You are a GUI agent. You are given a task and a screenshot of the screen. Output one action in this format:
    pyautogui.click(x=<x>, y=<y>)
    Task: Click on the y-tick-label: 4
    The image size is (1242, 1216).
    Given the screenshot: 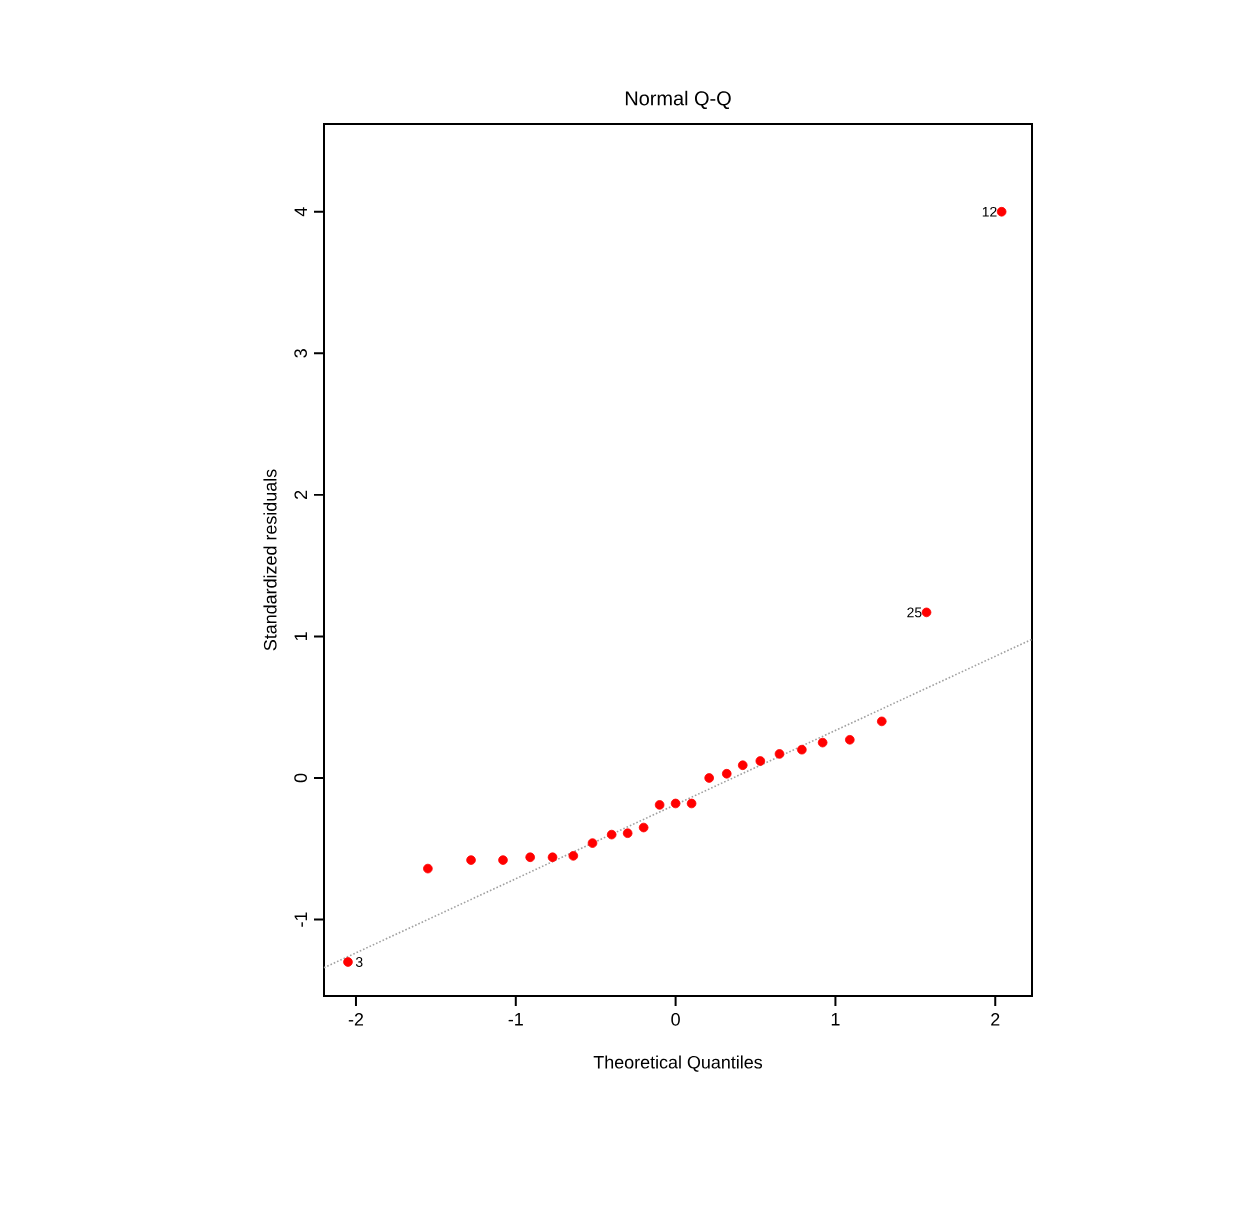 What is the action you would take?
    pyautogui.click(x=300, y=212)
    